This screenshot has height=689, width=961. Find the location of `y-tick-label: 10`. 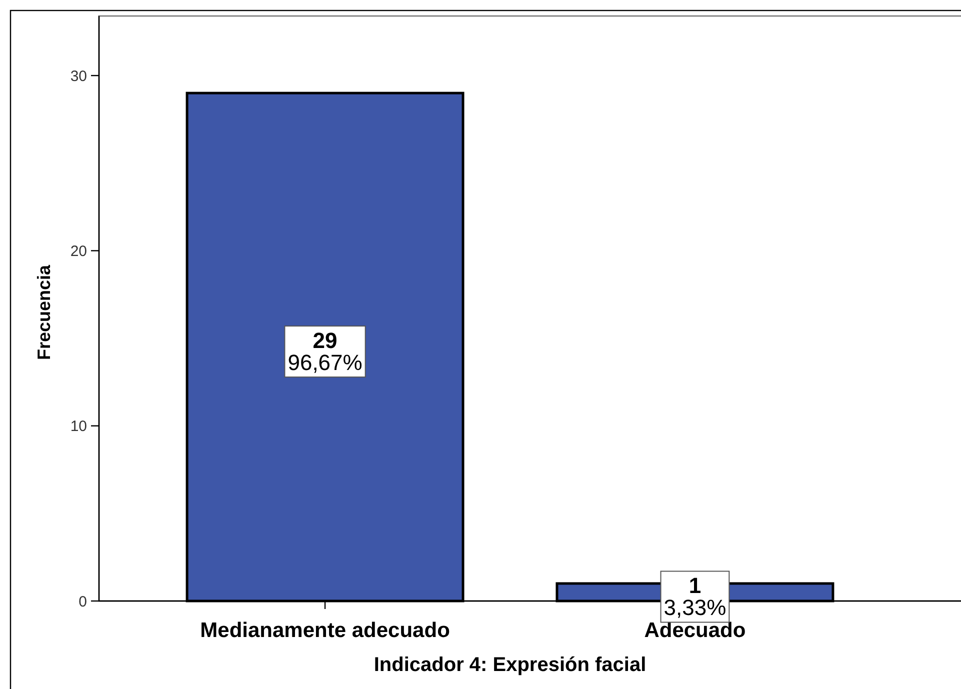

y-tick-label: 10 is located at coordinates (78, 427).